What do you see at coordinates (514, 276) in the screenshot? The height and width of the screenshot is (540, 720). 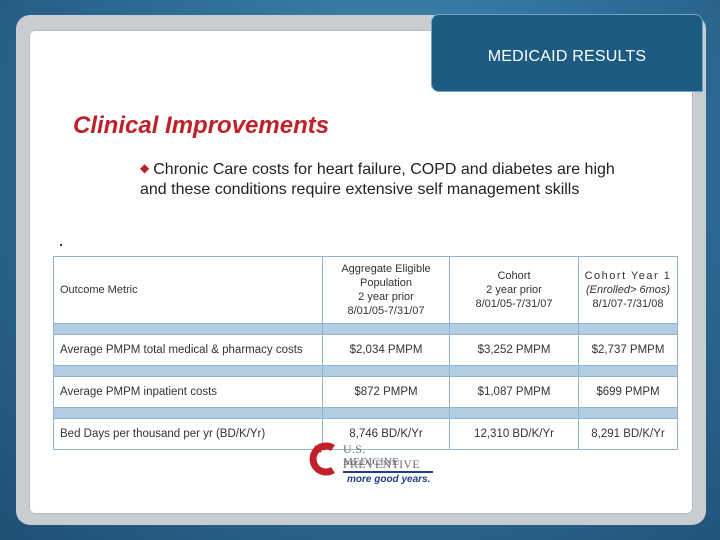 I see `header-cohort-line: Cohort` at bounding box center [514, 276].